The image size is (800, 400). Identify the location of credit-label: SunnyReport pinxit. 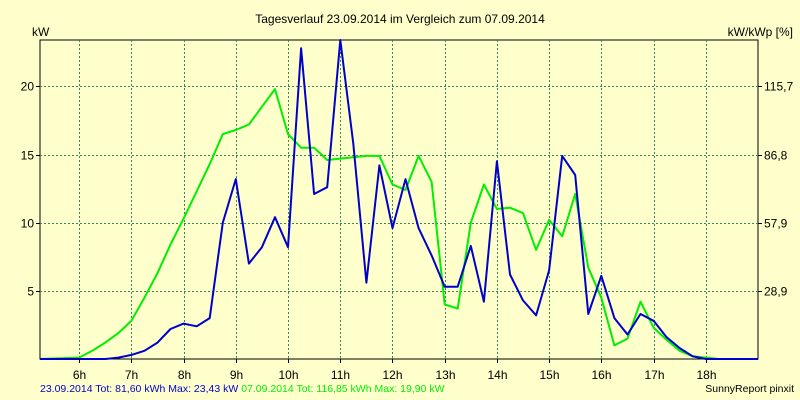
(749, 389).